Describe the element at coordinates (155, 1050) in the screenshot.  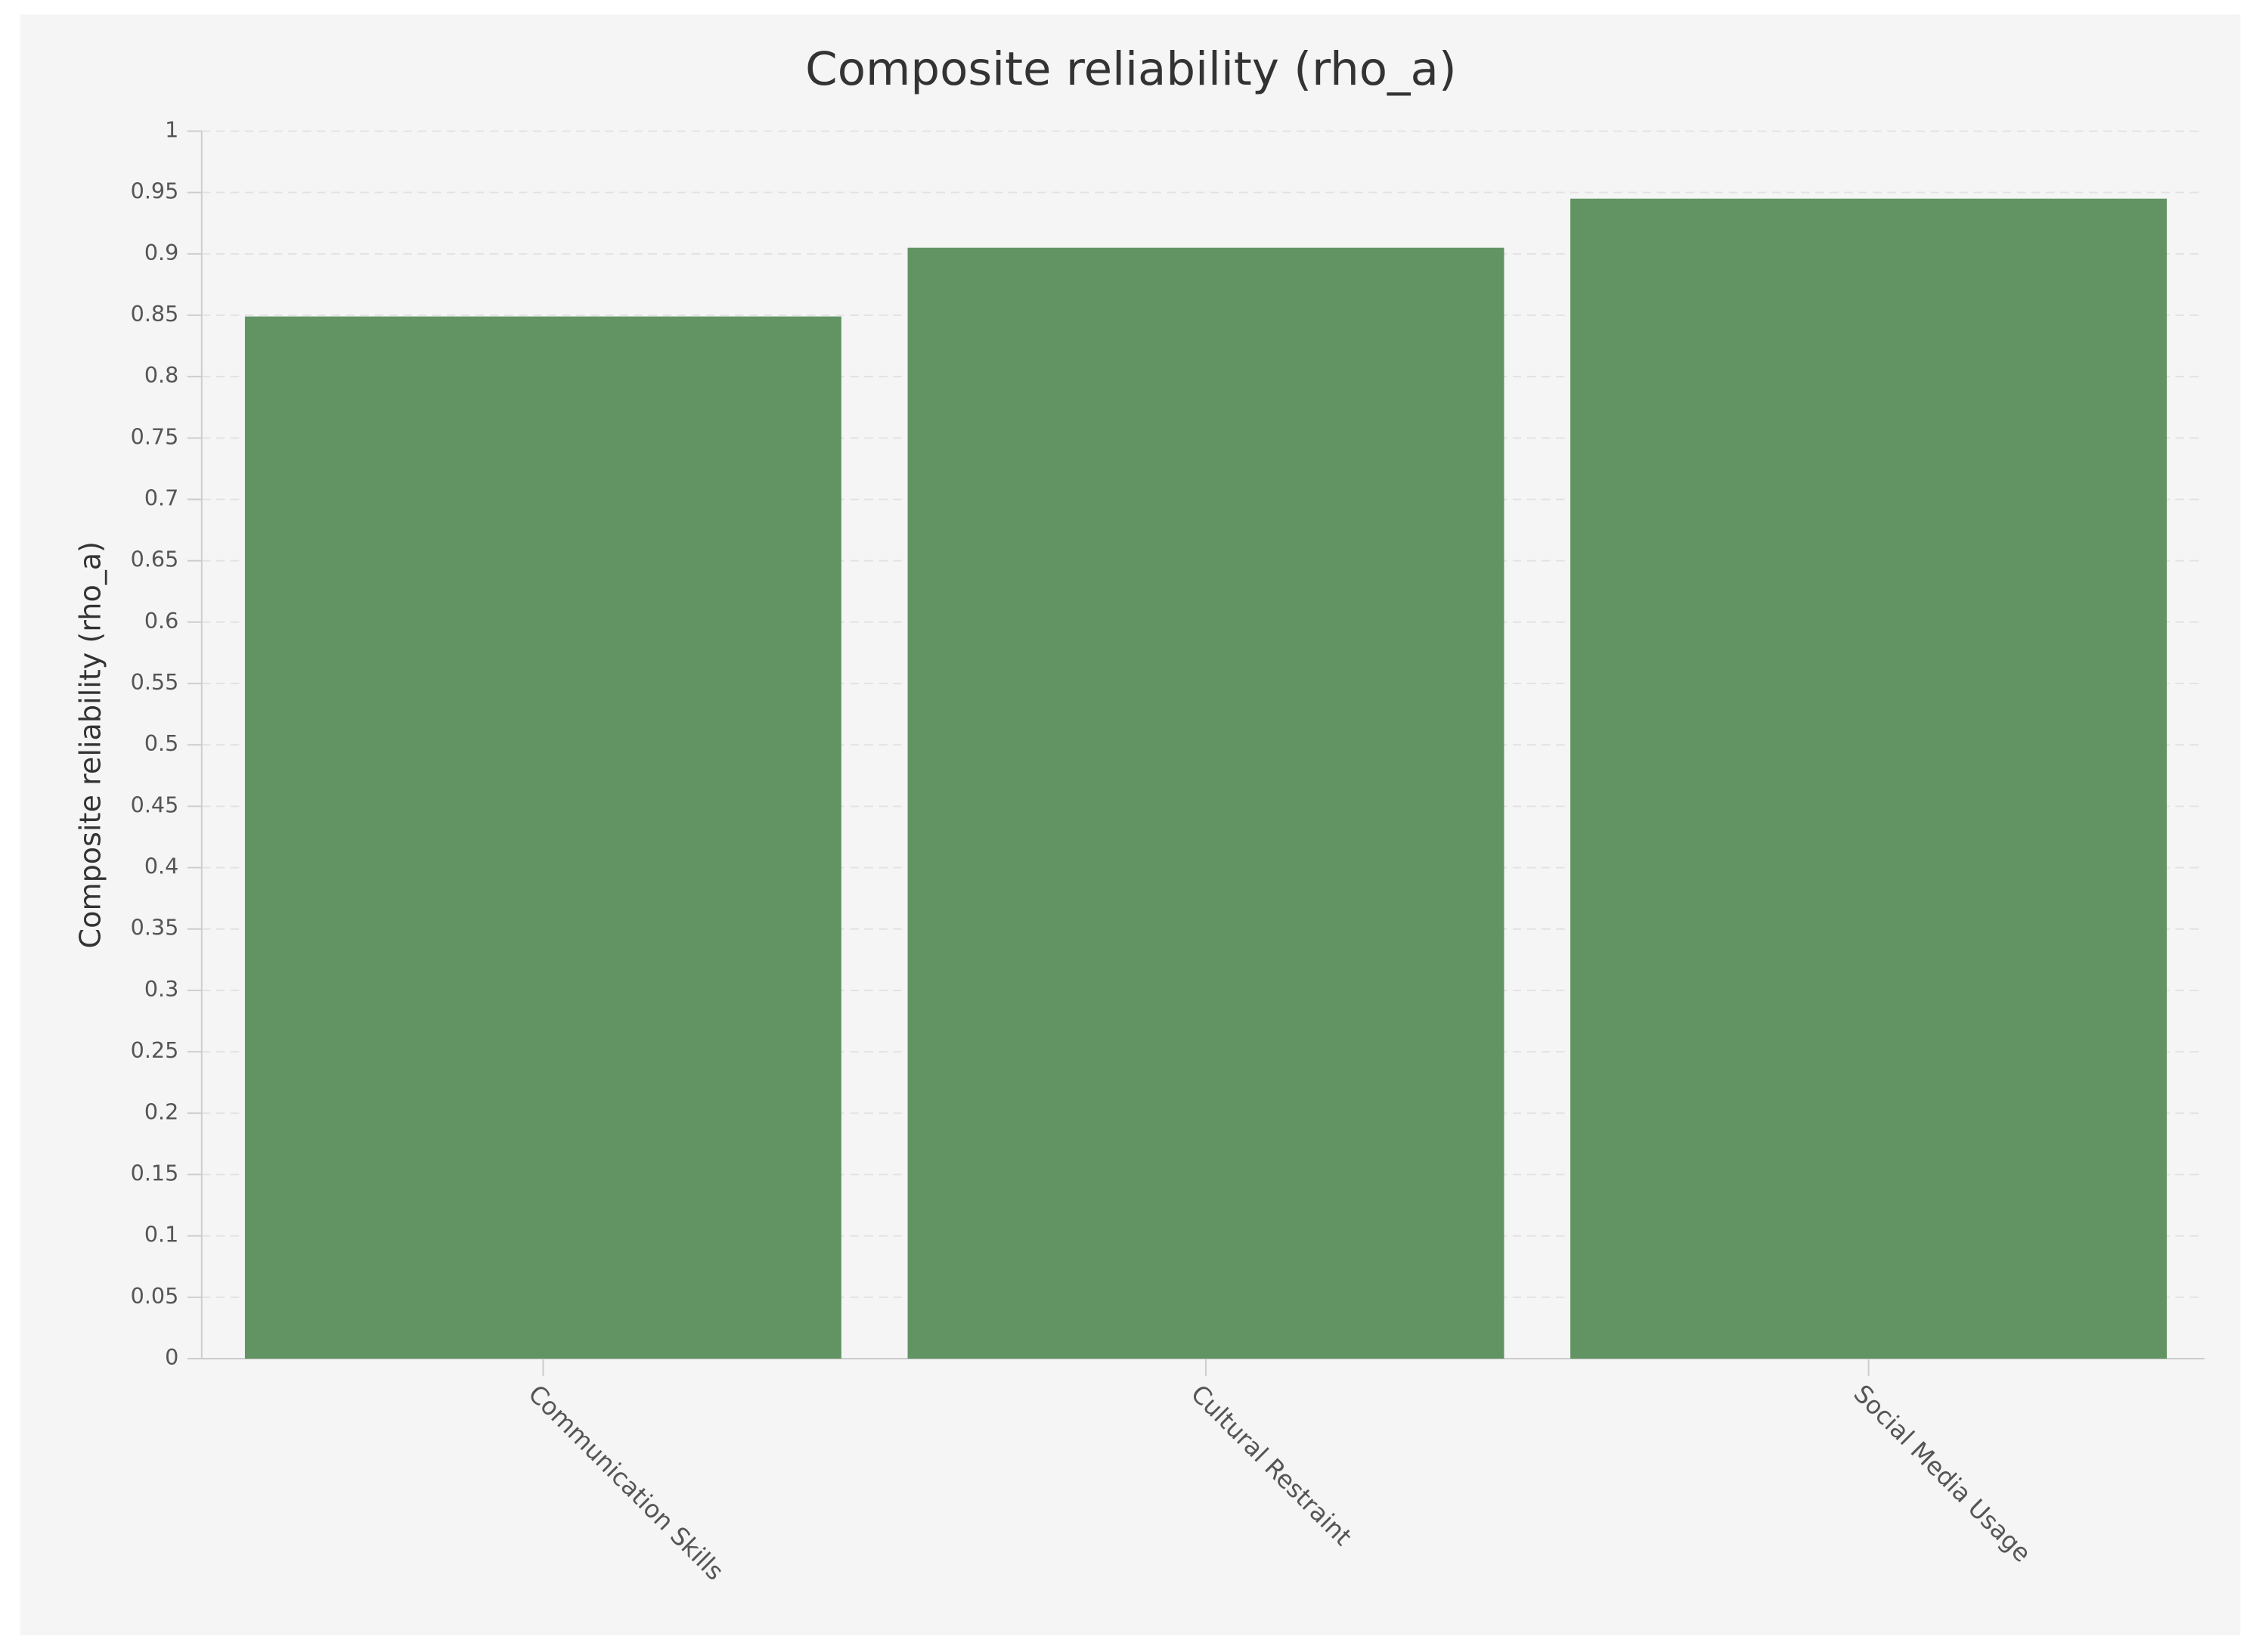
I see `y-tick-label: 0.25` at that location.